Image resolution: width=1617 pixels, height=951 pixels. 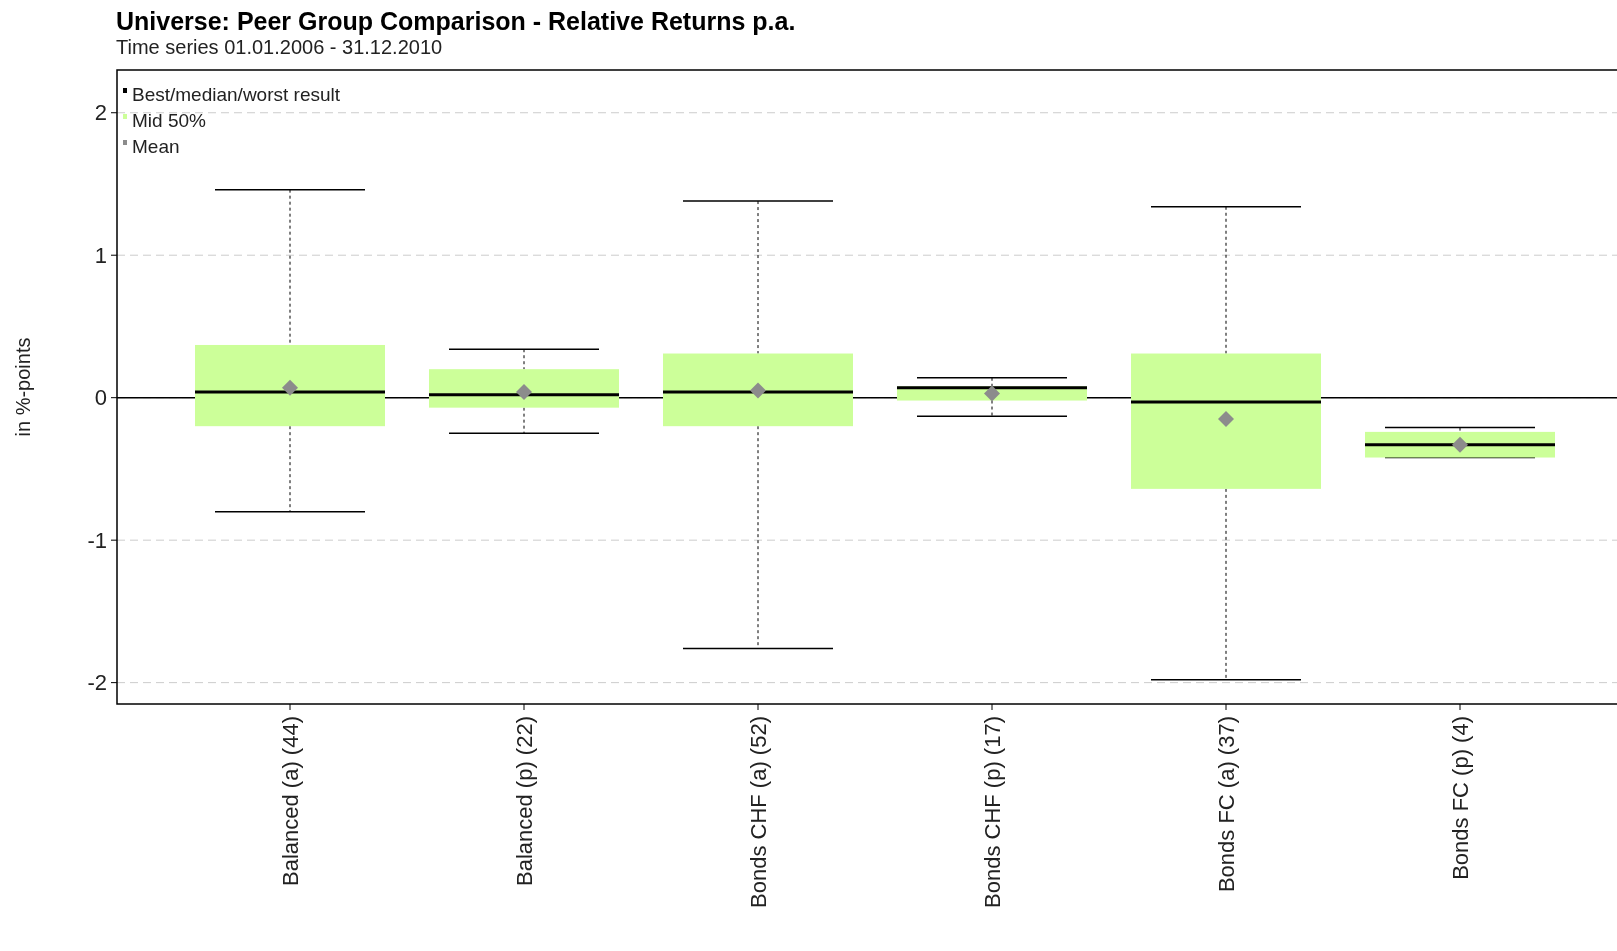 I want to click on x-tick-label: Bonds FC (p) (4), so click(x=1460, y=798).